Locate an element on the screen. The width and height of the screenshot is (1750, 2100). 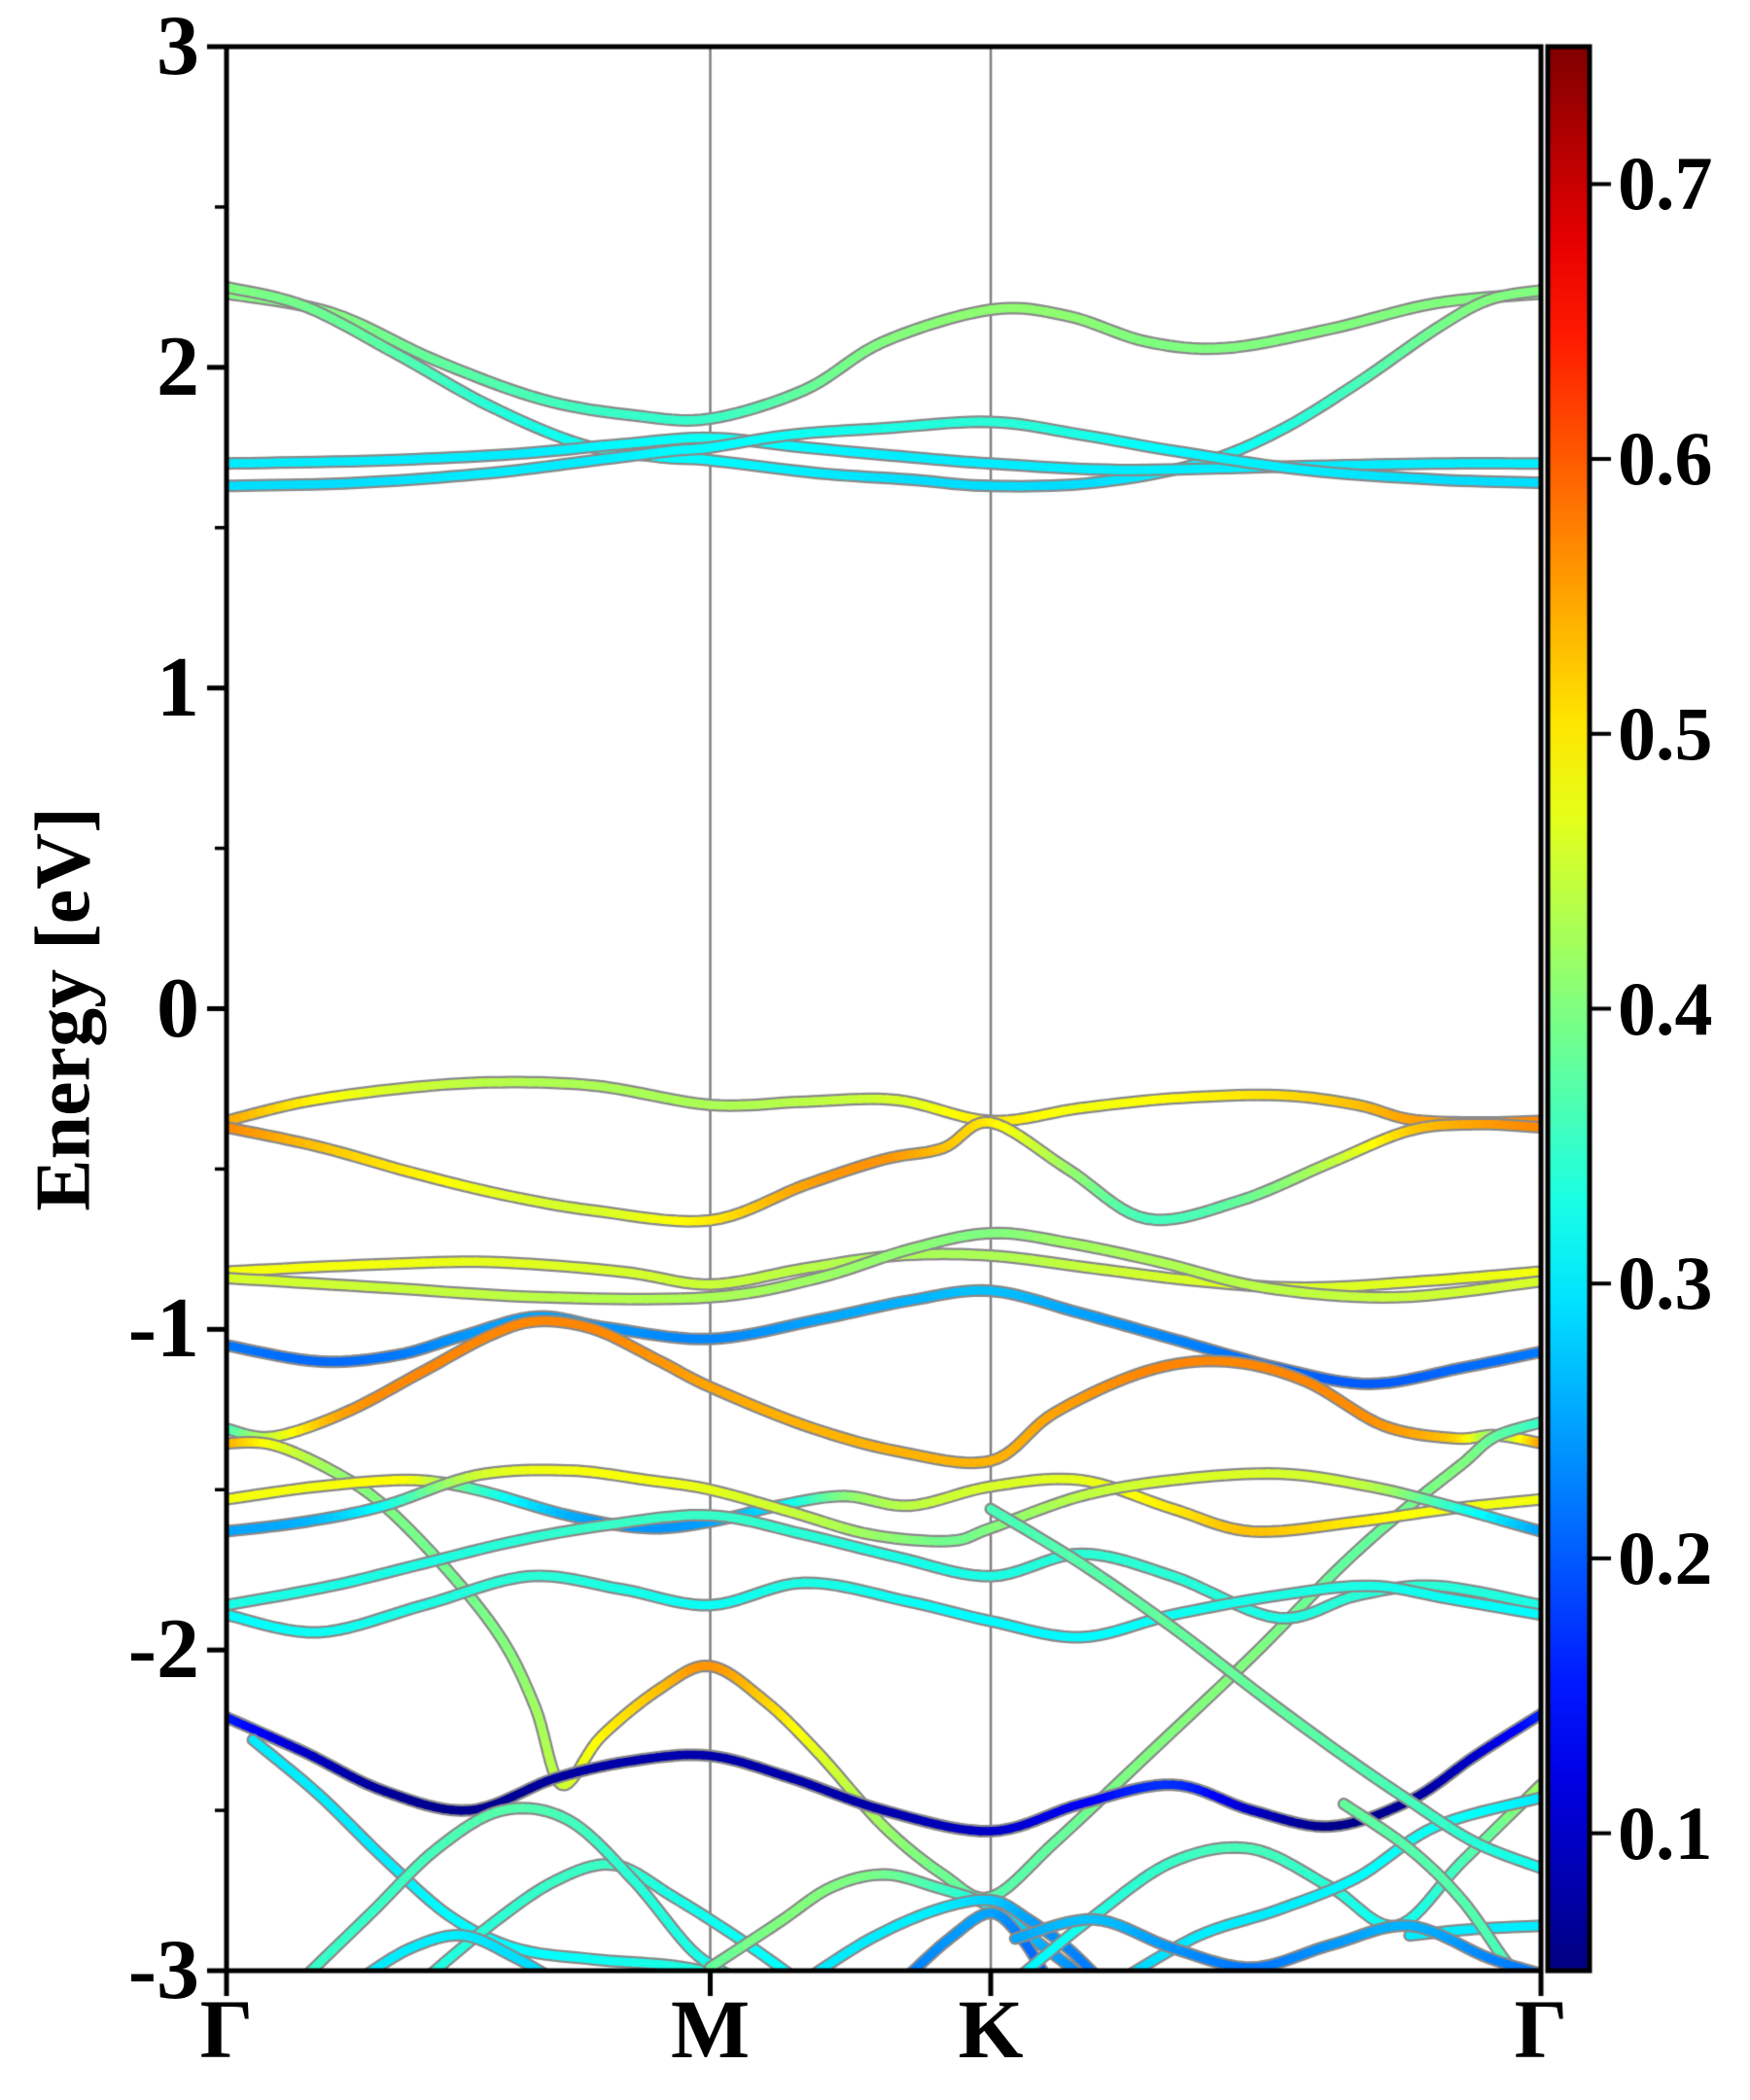
colorbar-tick-label: 0.5 is located at coordinates (1665, 733).